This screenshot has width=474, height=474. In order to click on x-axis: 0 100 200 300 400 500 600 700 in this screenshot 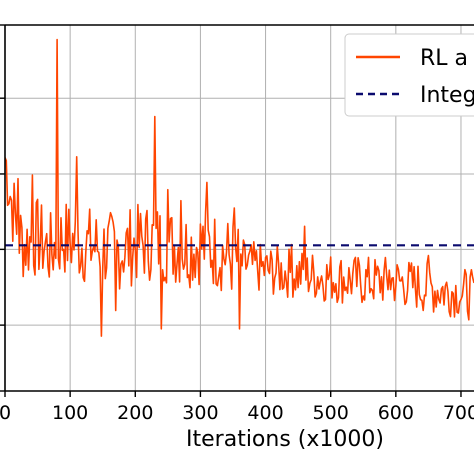, I will do `click(237, 407)`.